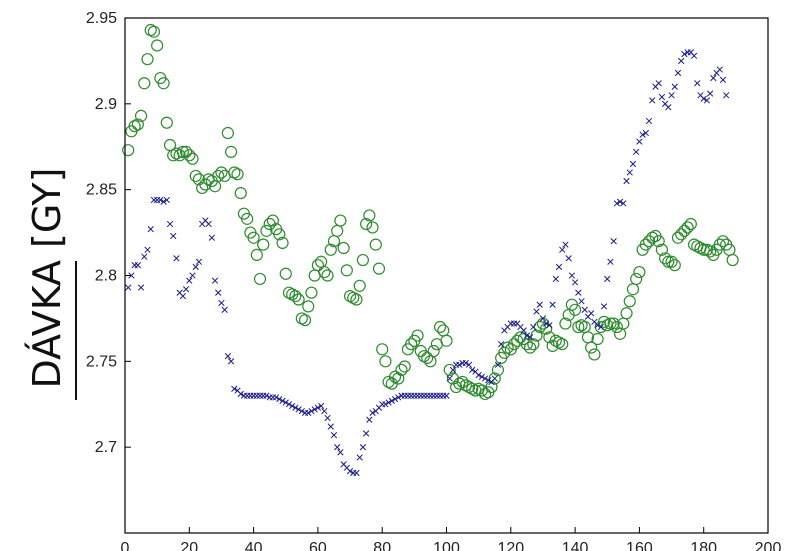 The image size is (793, 551). I want to click on x-tick-label: 180, so click(703, 545).